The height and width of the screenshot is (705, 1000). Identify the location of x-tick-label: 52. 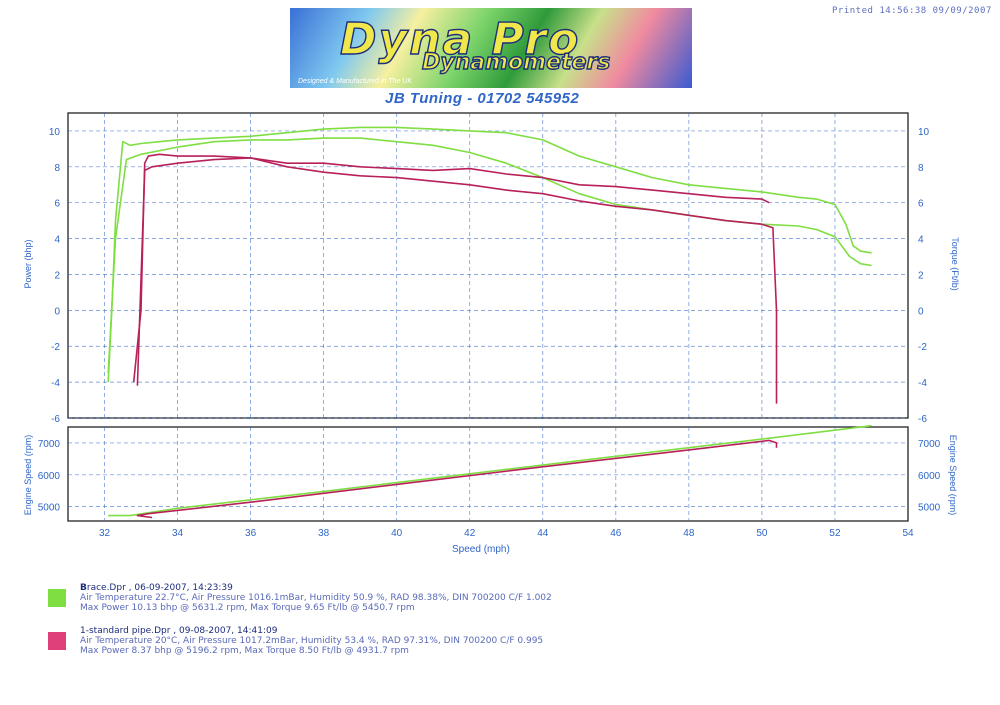
(835, 533).